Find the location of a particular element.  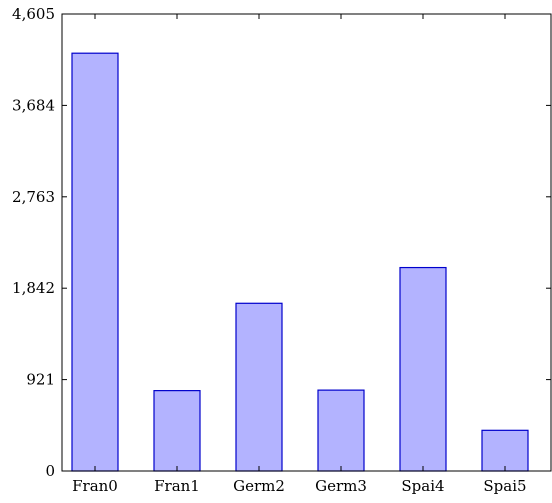

x-tick-label-spai4: Spai4 is located at coordinates (422, 486).